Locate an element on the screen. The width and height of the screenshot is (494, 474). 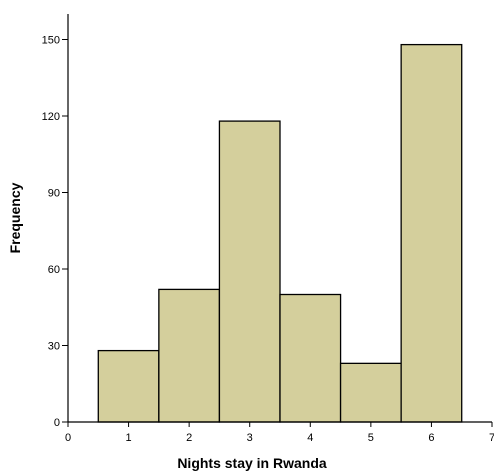
x-tick-label: 3 is located at coordinates (250, 438).